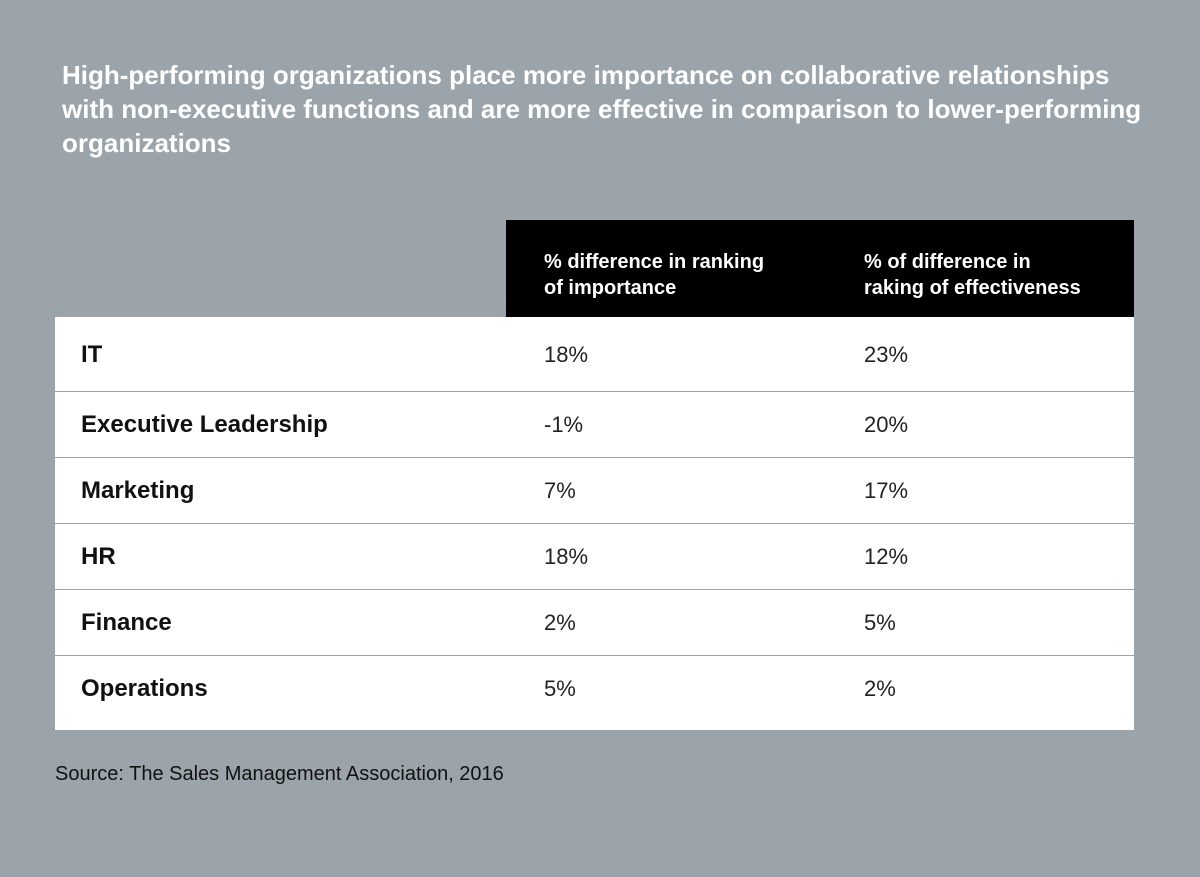 This screenshot has width=1200, height=877. Describe the element at coordinates (594, 491) in the screenshot. I see `table-row: Marketing 7% 17%` at that location.